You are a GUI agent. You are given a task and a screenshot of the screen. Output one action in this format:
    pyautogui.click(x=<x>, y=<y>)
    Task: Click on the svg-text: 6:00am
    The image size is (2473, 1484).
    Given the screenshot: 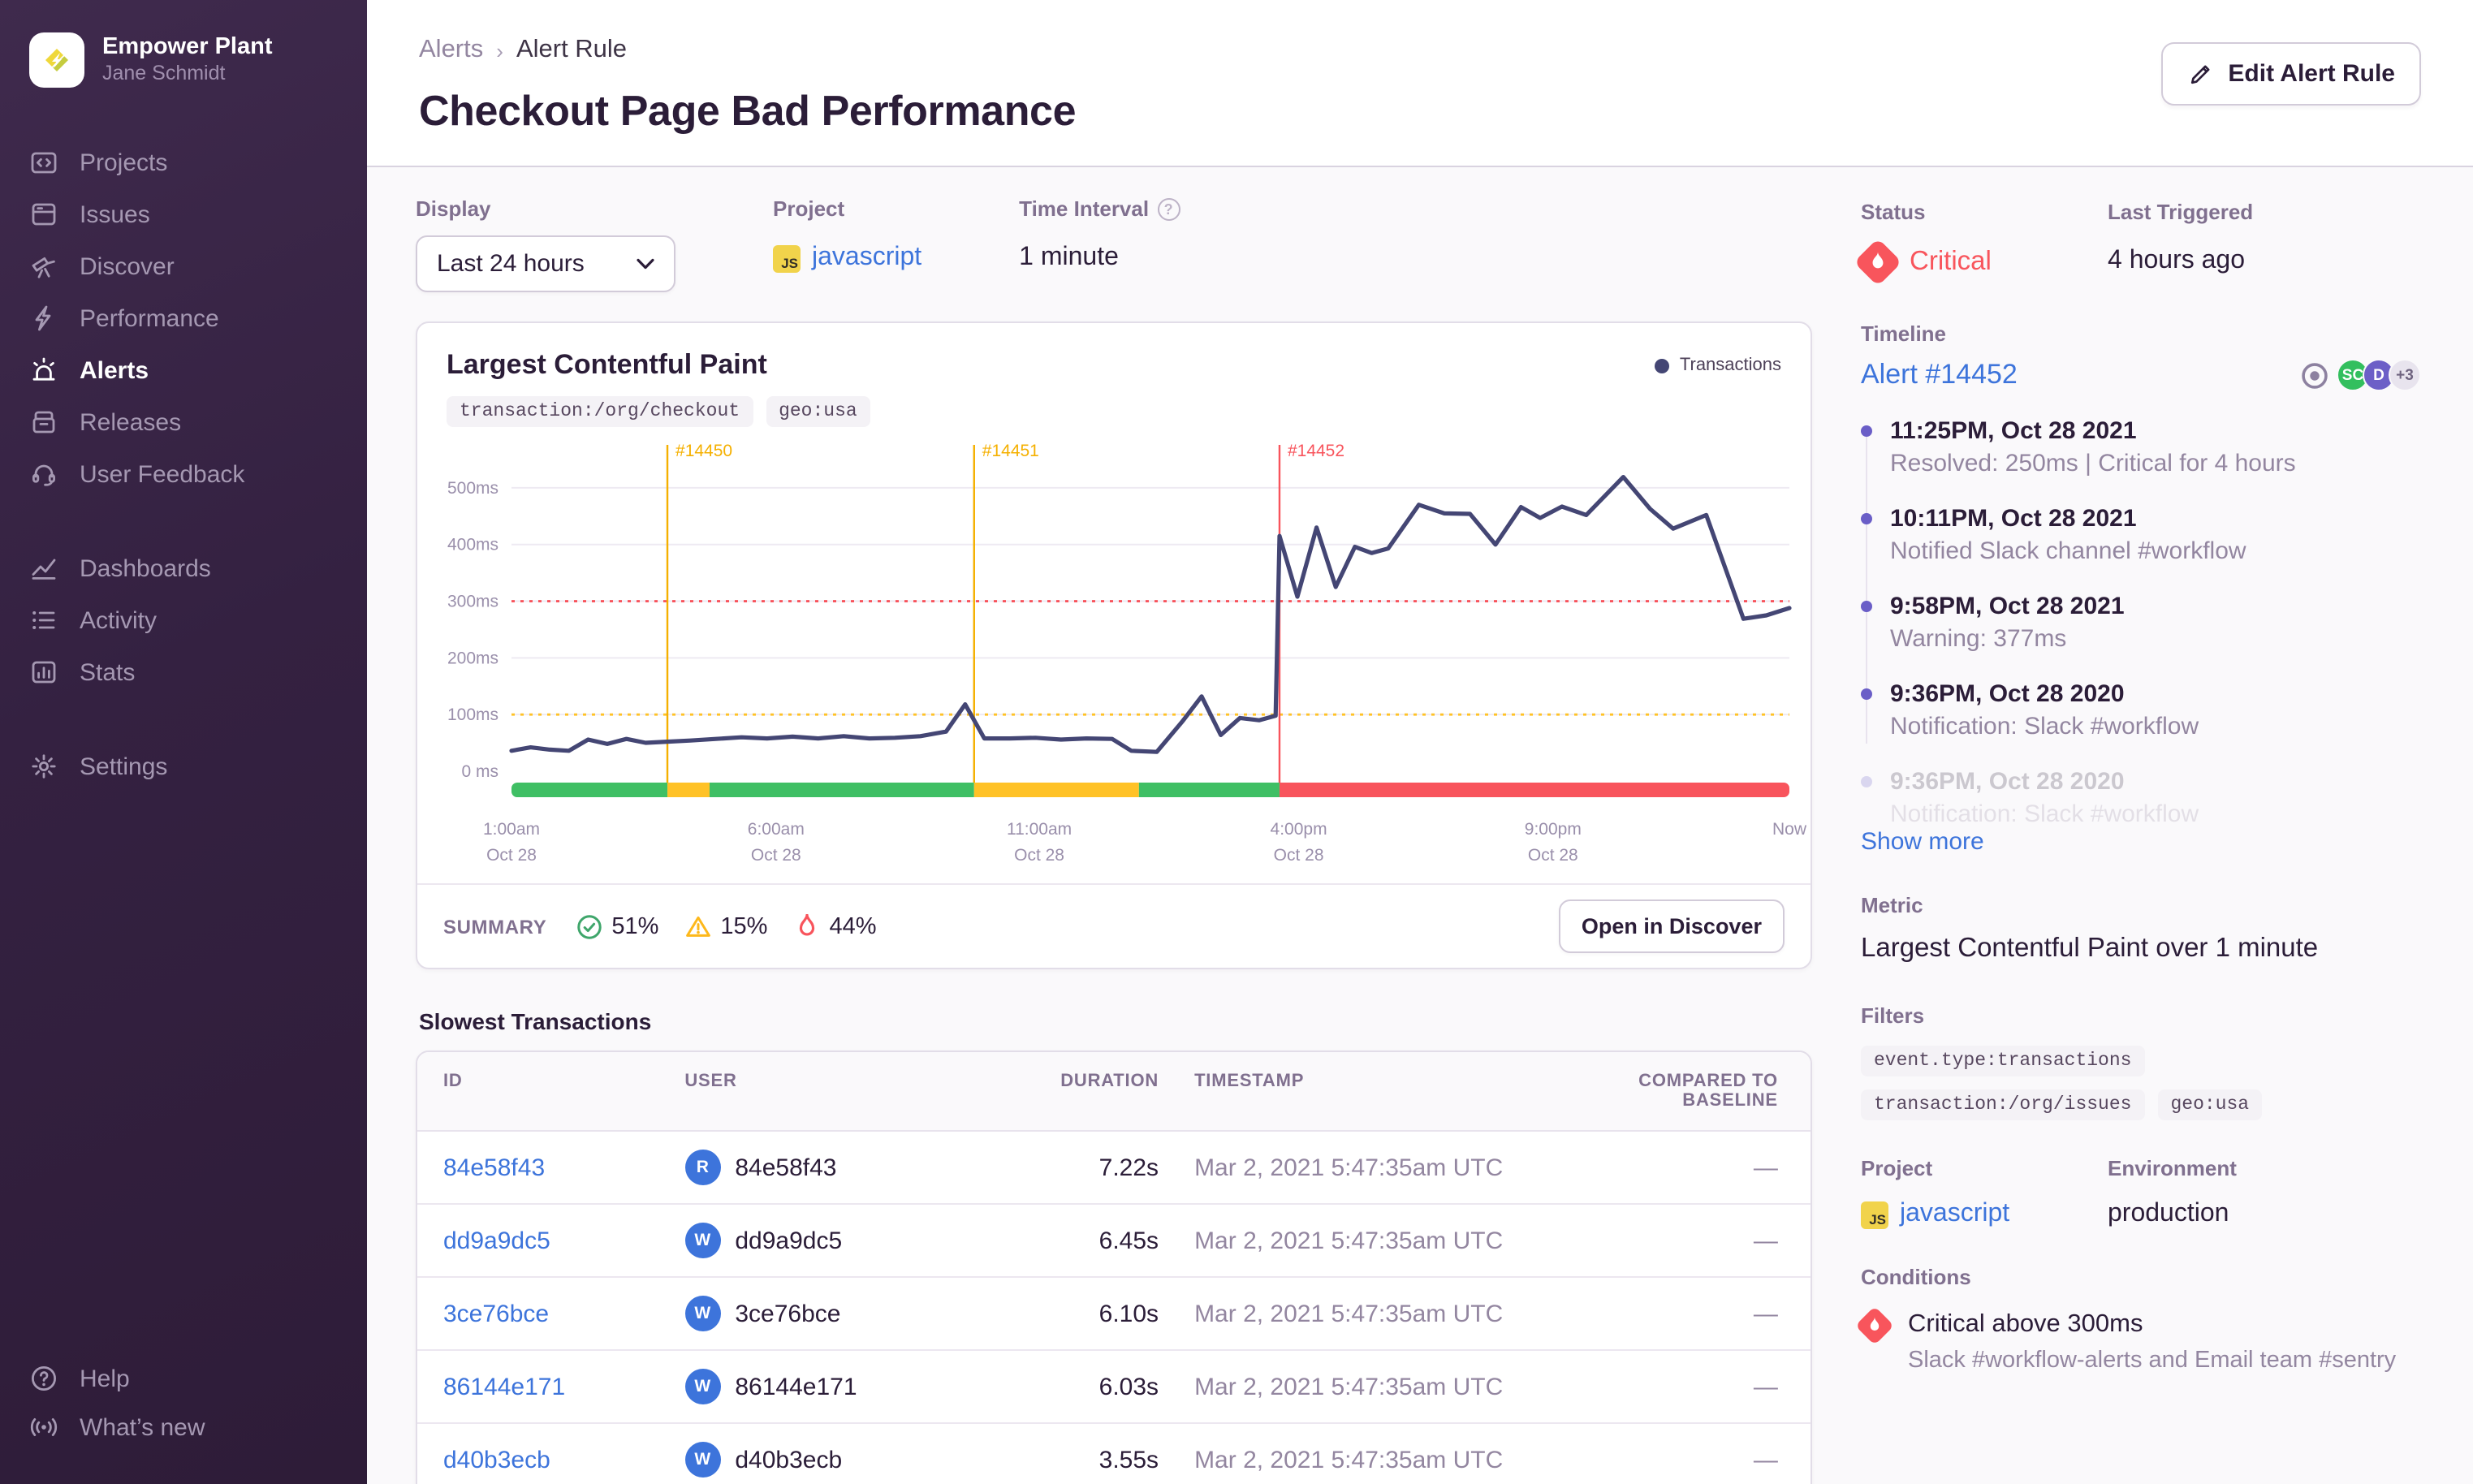 What is the action you would take?
    pyautogui.click(x=777, y=829)
    